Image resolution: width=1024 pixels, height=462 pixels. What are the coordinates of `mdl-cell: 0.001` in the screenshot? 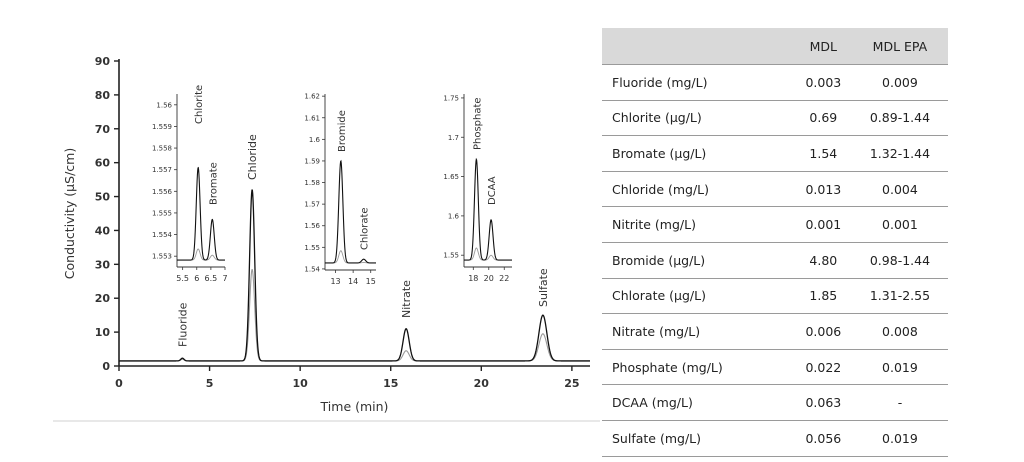 It's located at (823, 224).